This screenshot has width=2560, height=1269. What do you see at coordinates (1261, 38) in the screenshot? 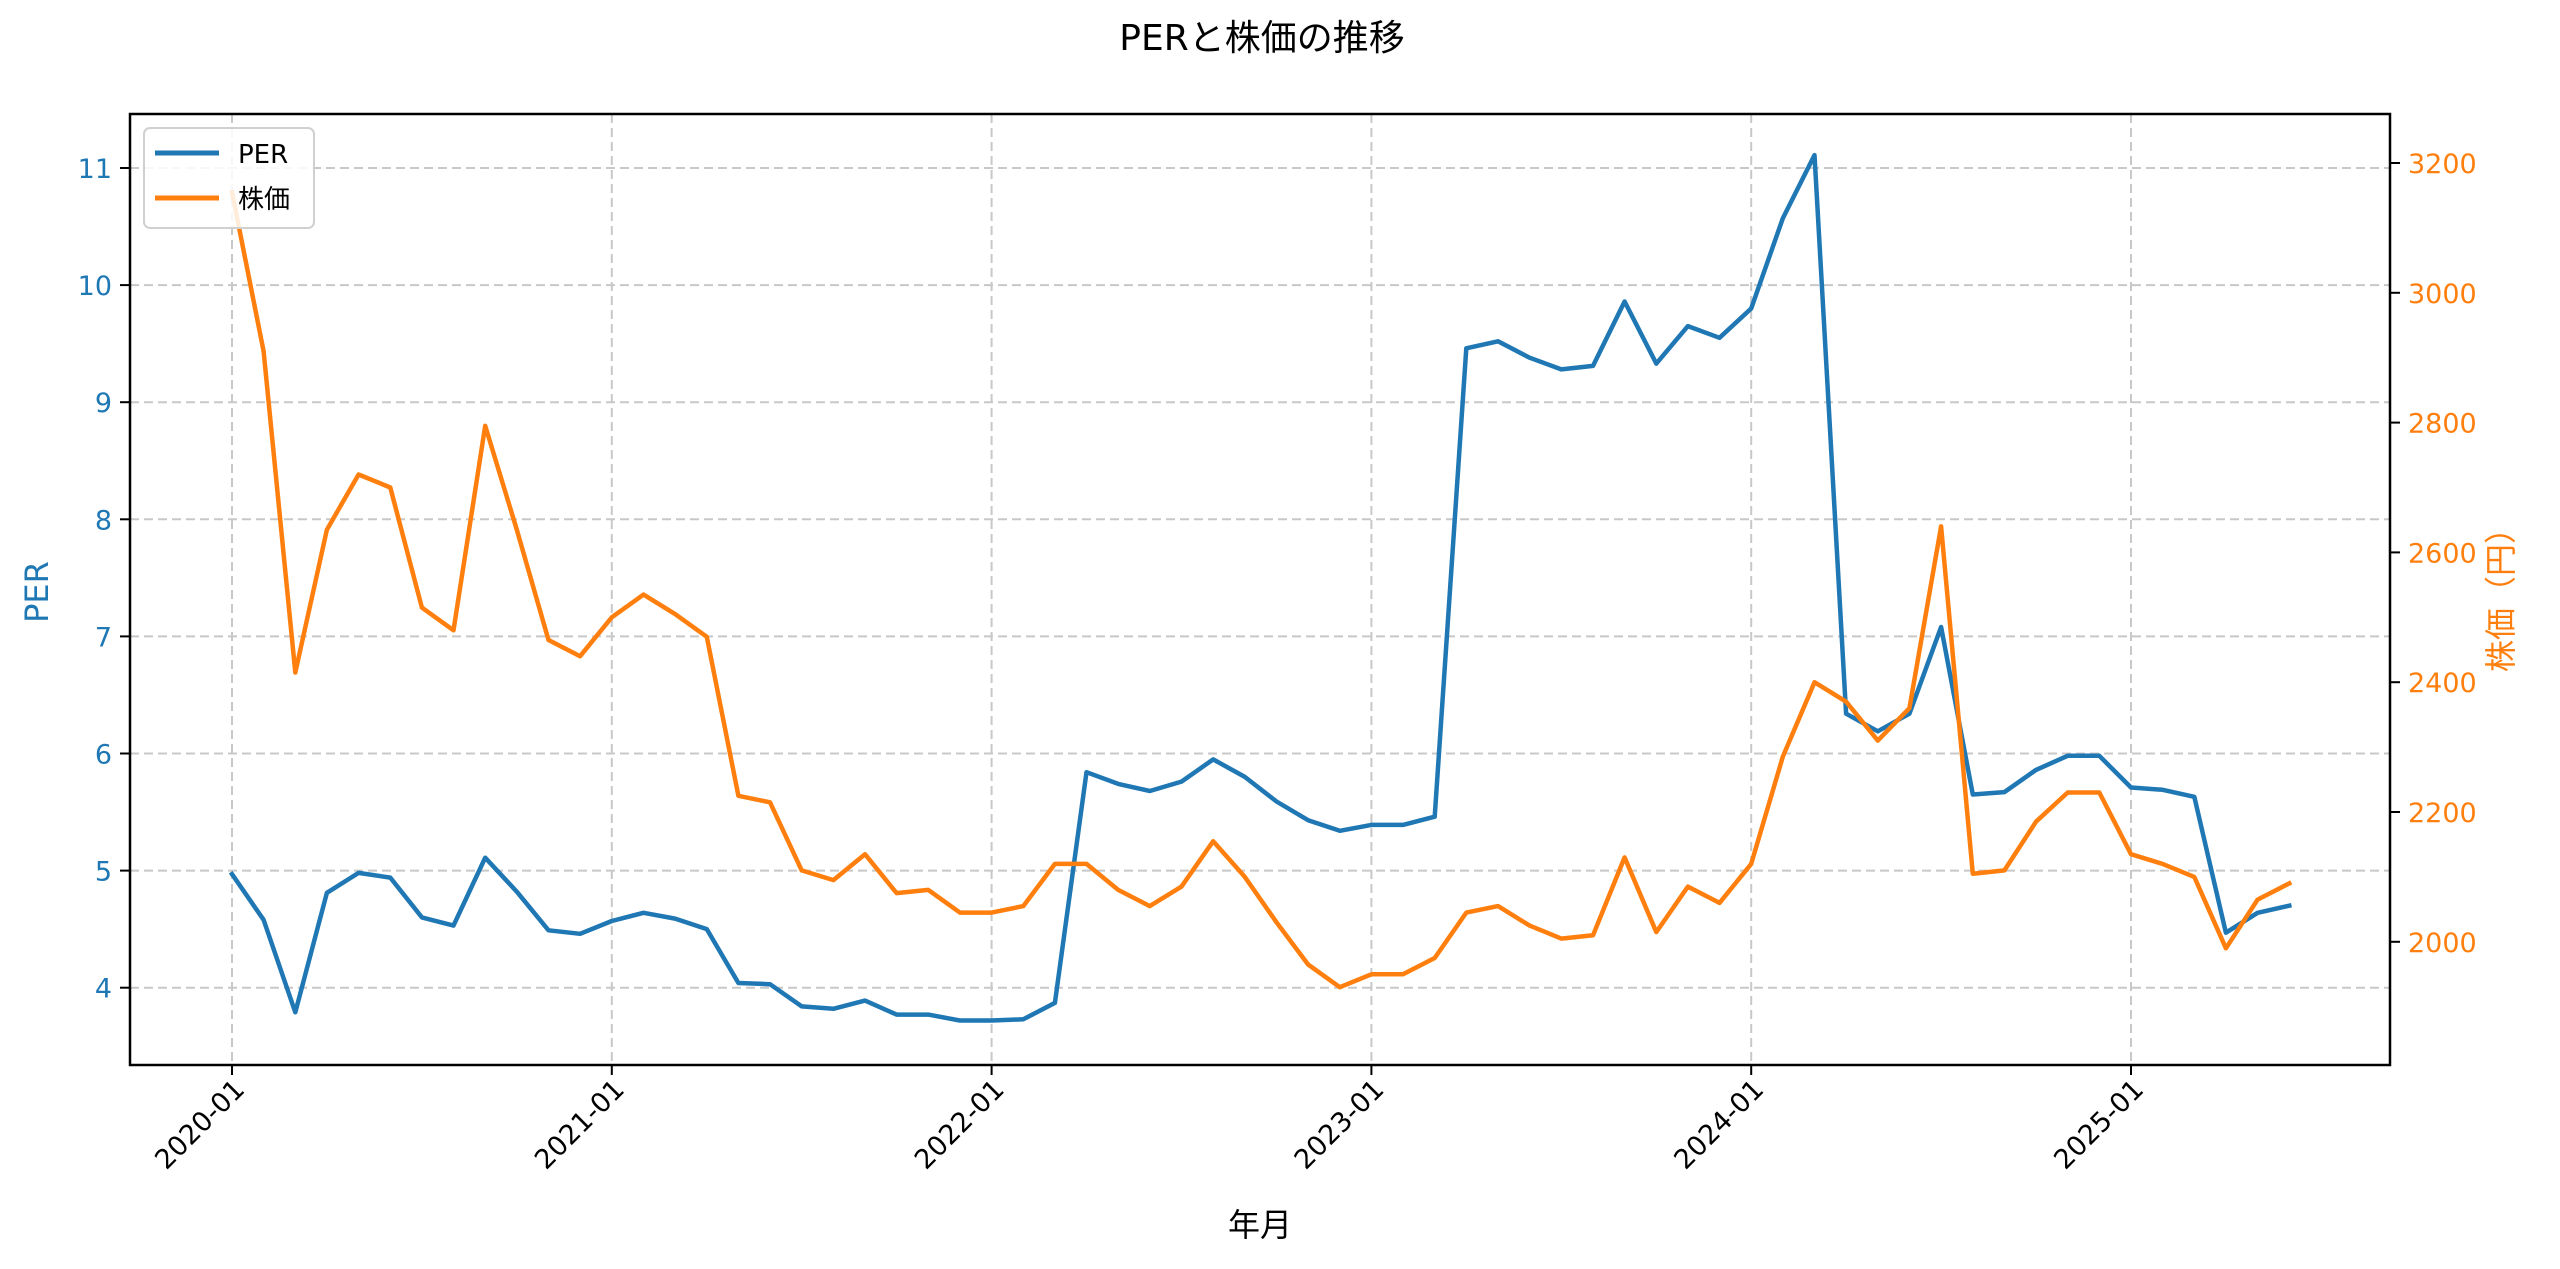
I see `chart-title: PERと株価の推移` at bounding box center [1261, 38].